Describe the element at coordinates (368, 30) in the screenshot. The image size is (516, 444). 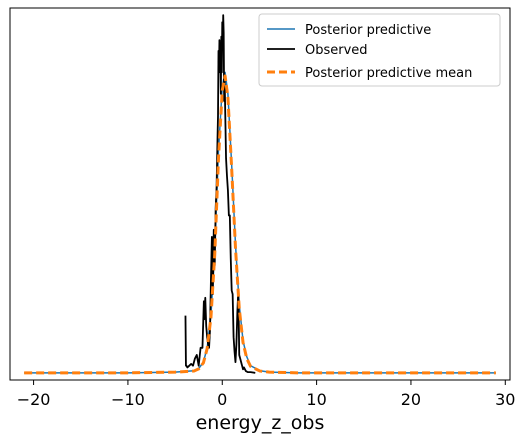
I see `legend-label-posterior-predictive: Posterior predictive` at that location.